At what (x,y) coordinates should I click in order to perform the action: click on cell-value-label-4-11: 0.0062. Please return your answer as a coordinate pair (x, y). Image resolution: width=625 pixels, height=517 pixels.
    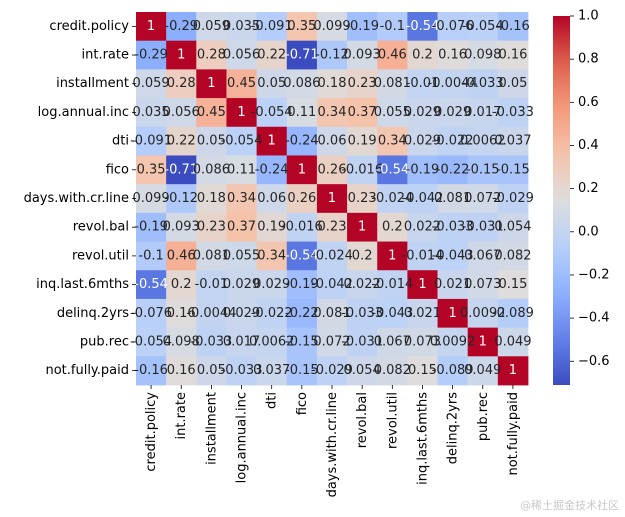
    Looking at the image, I should click on (483, 141).